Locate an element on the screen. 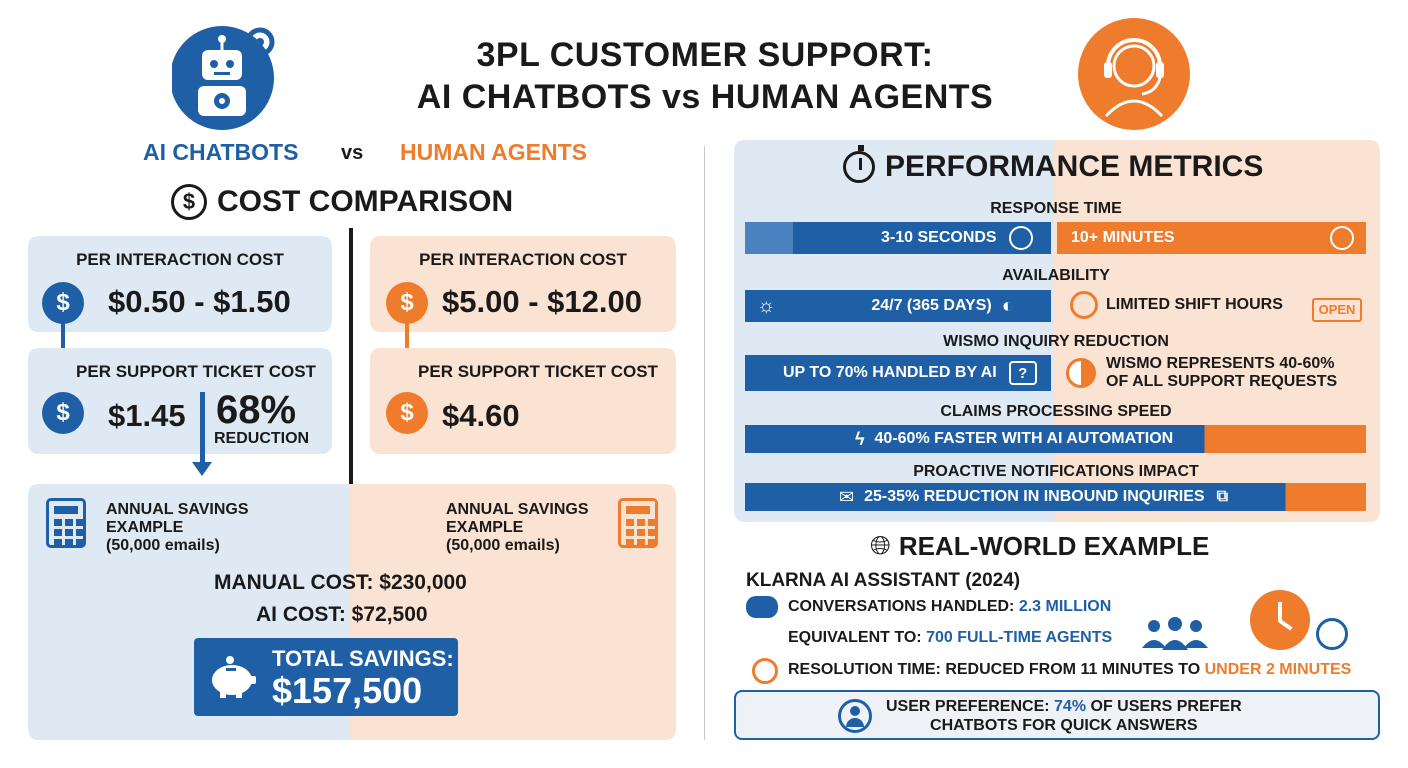  vs-label: vs is located at coordinates (352, 153).